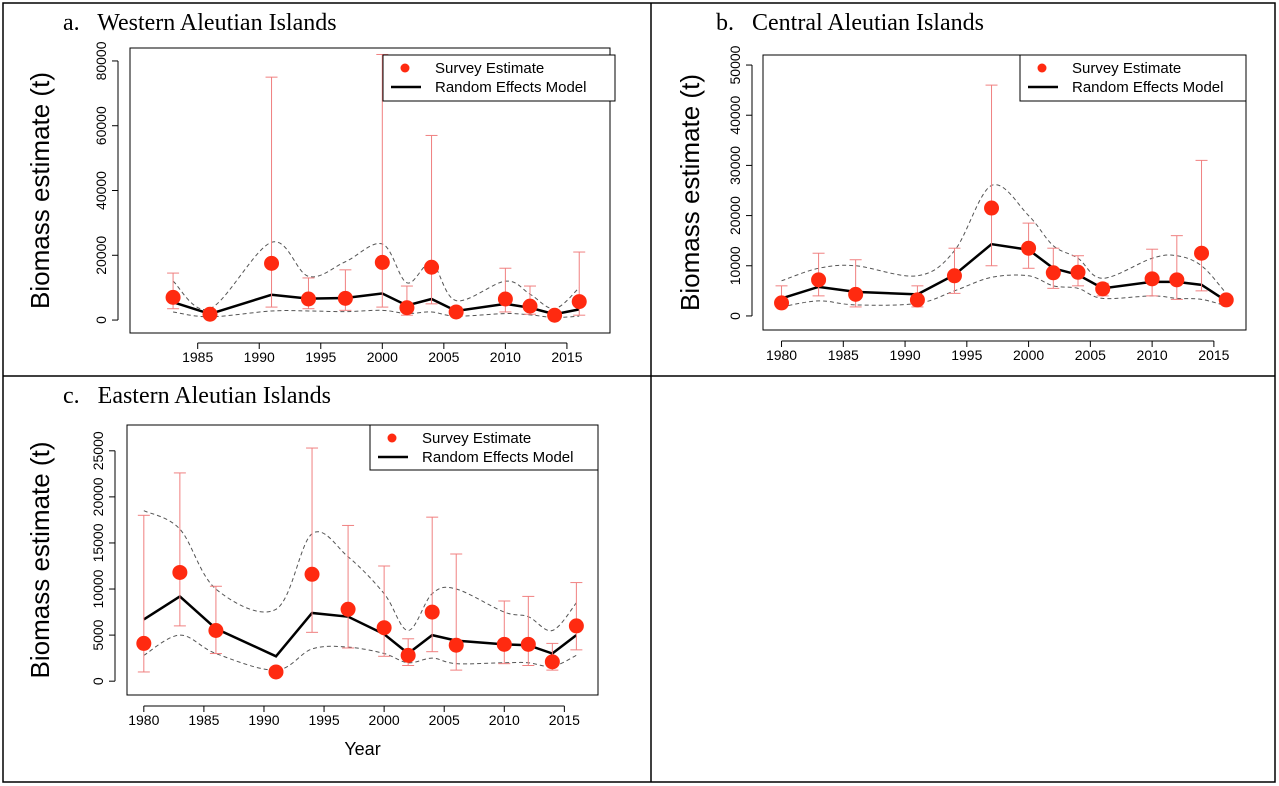 The image size is (1279, 786). Describe the element at coordinates (200, 23) in the screenshot. I see `chart-title: a. Western Aleutian Islands` at that location.